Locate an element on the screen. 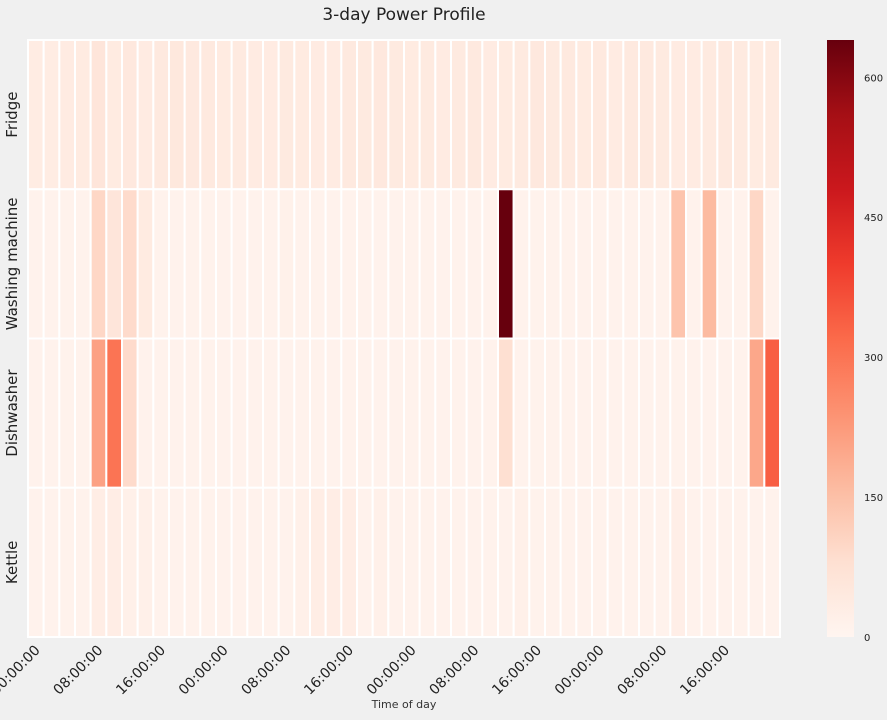 This screenshot has width=887, height=720. row-label: Dishwasher is located at coordinates (12, 413).